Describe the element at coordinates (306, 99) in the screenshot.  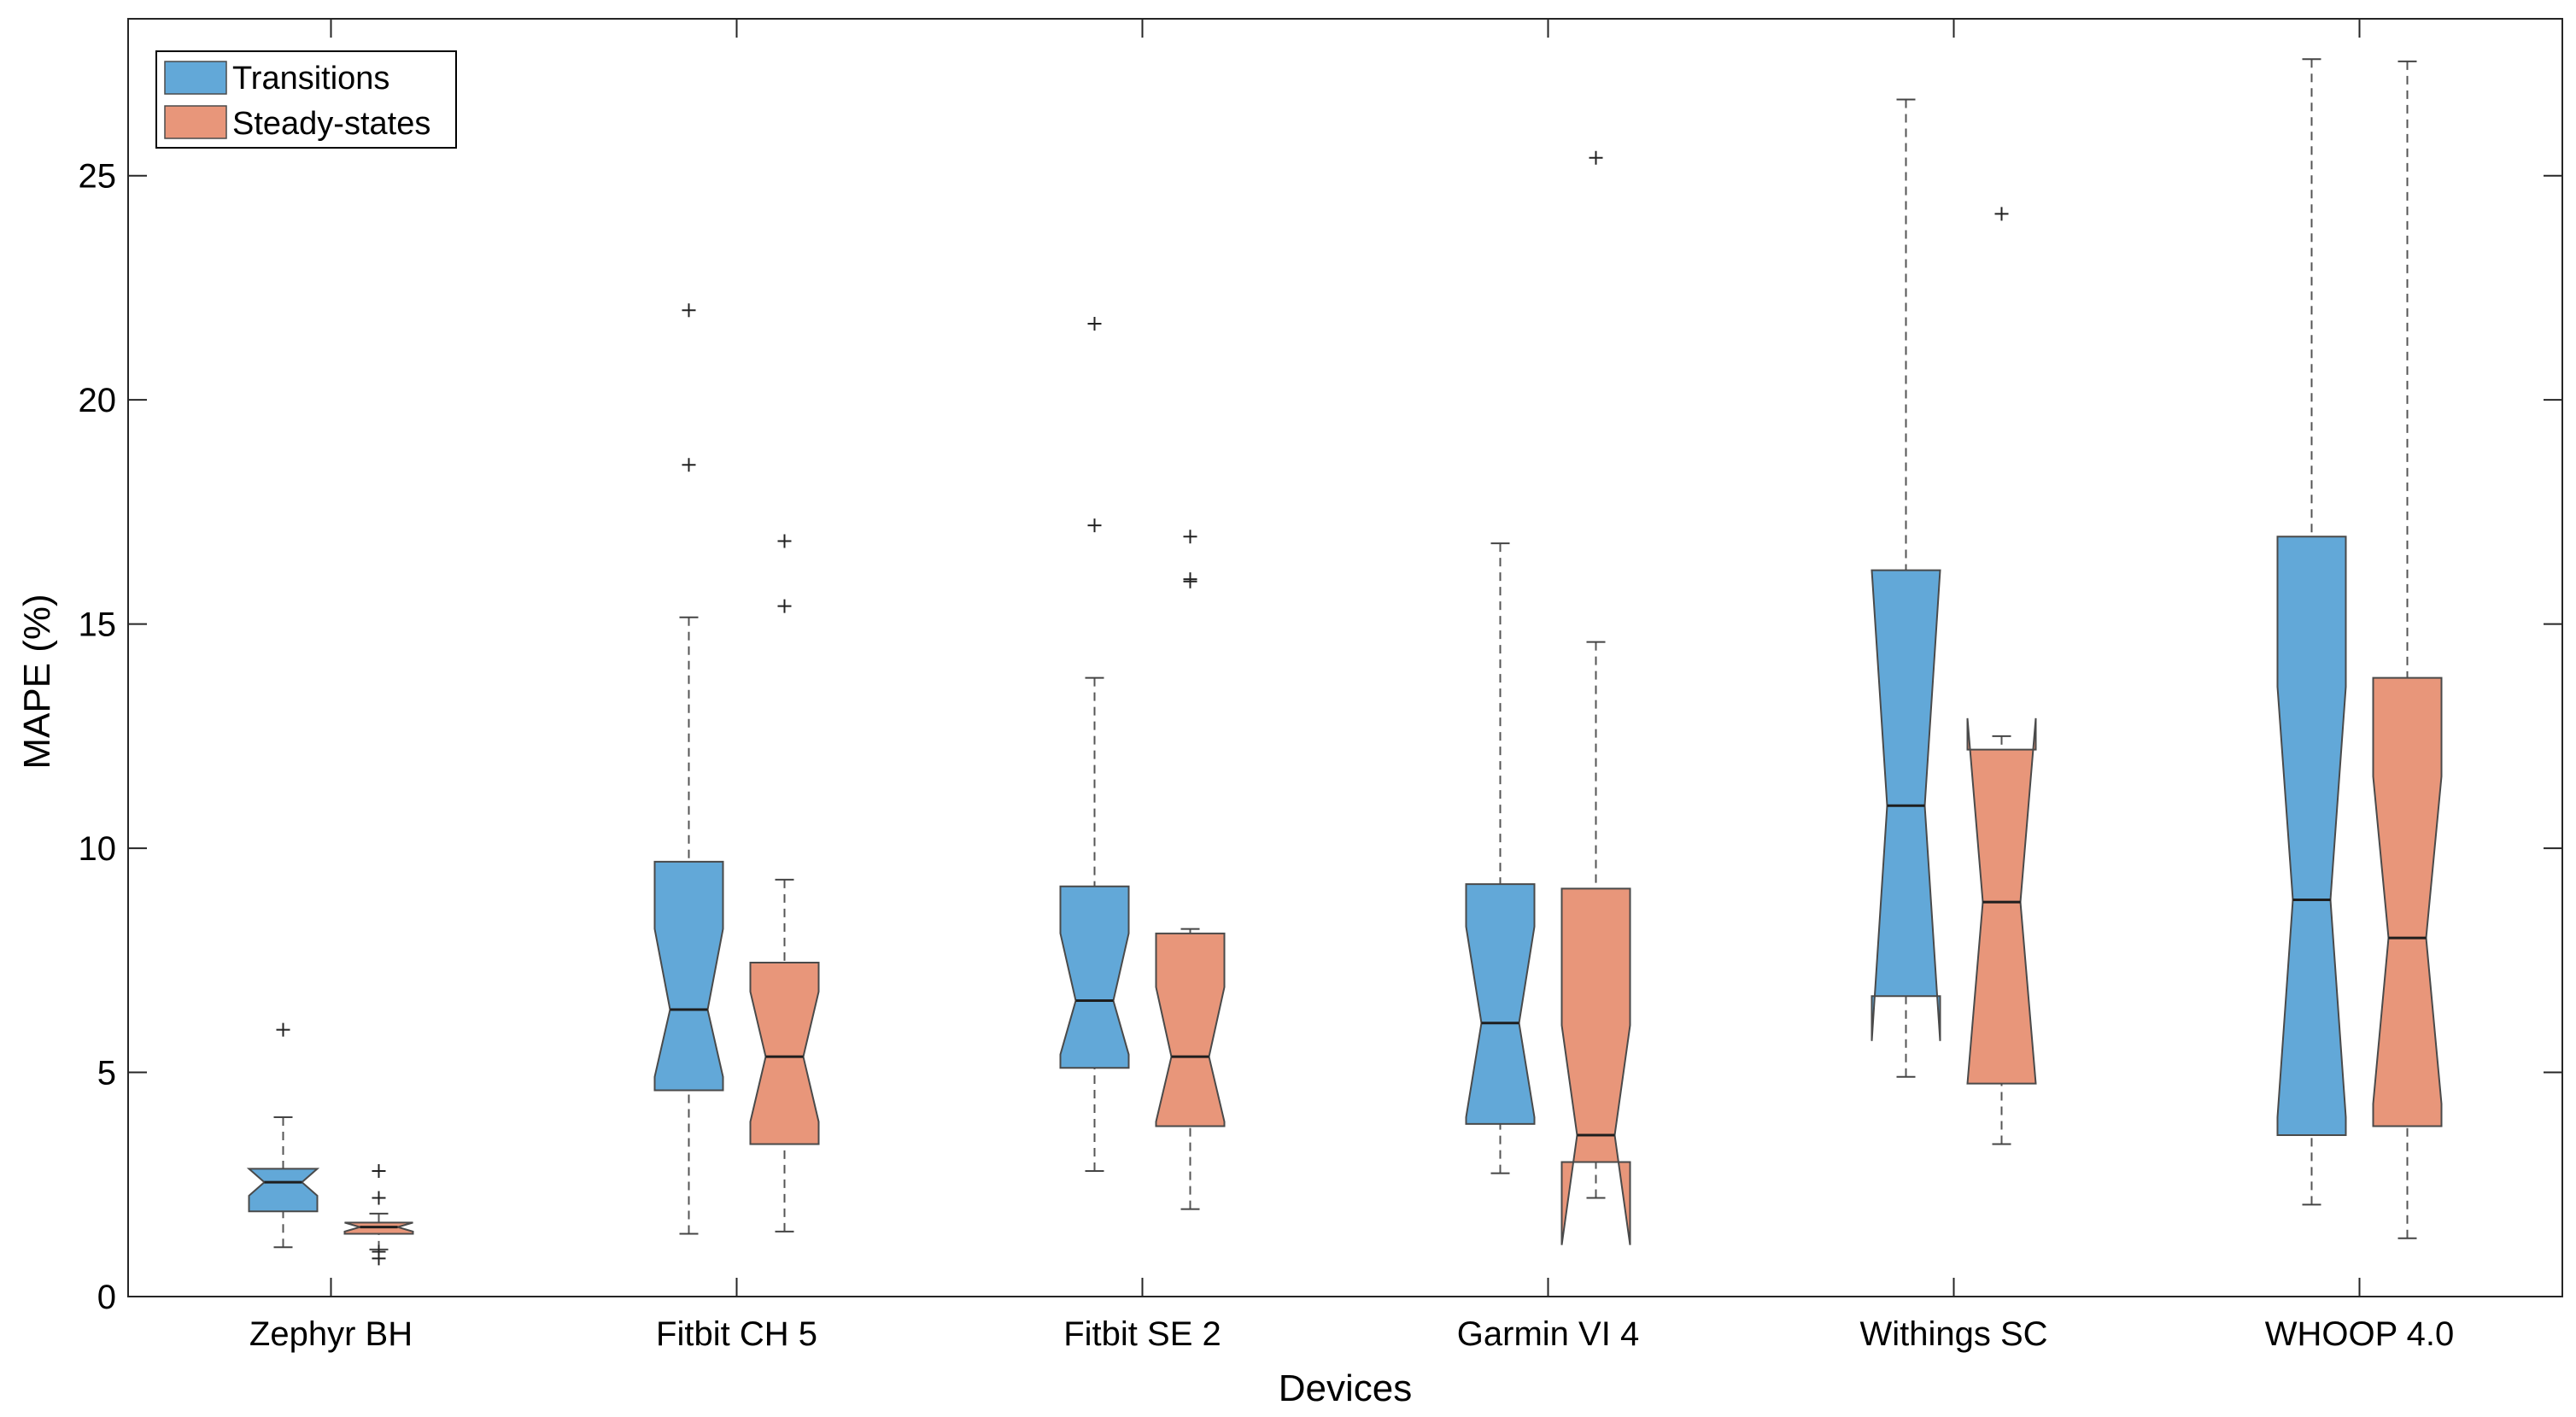
I see `legend: Transitions Steady-states` at that location.